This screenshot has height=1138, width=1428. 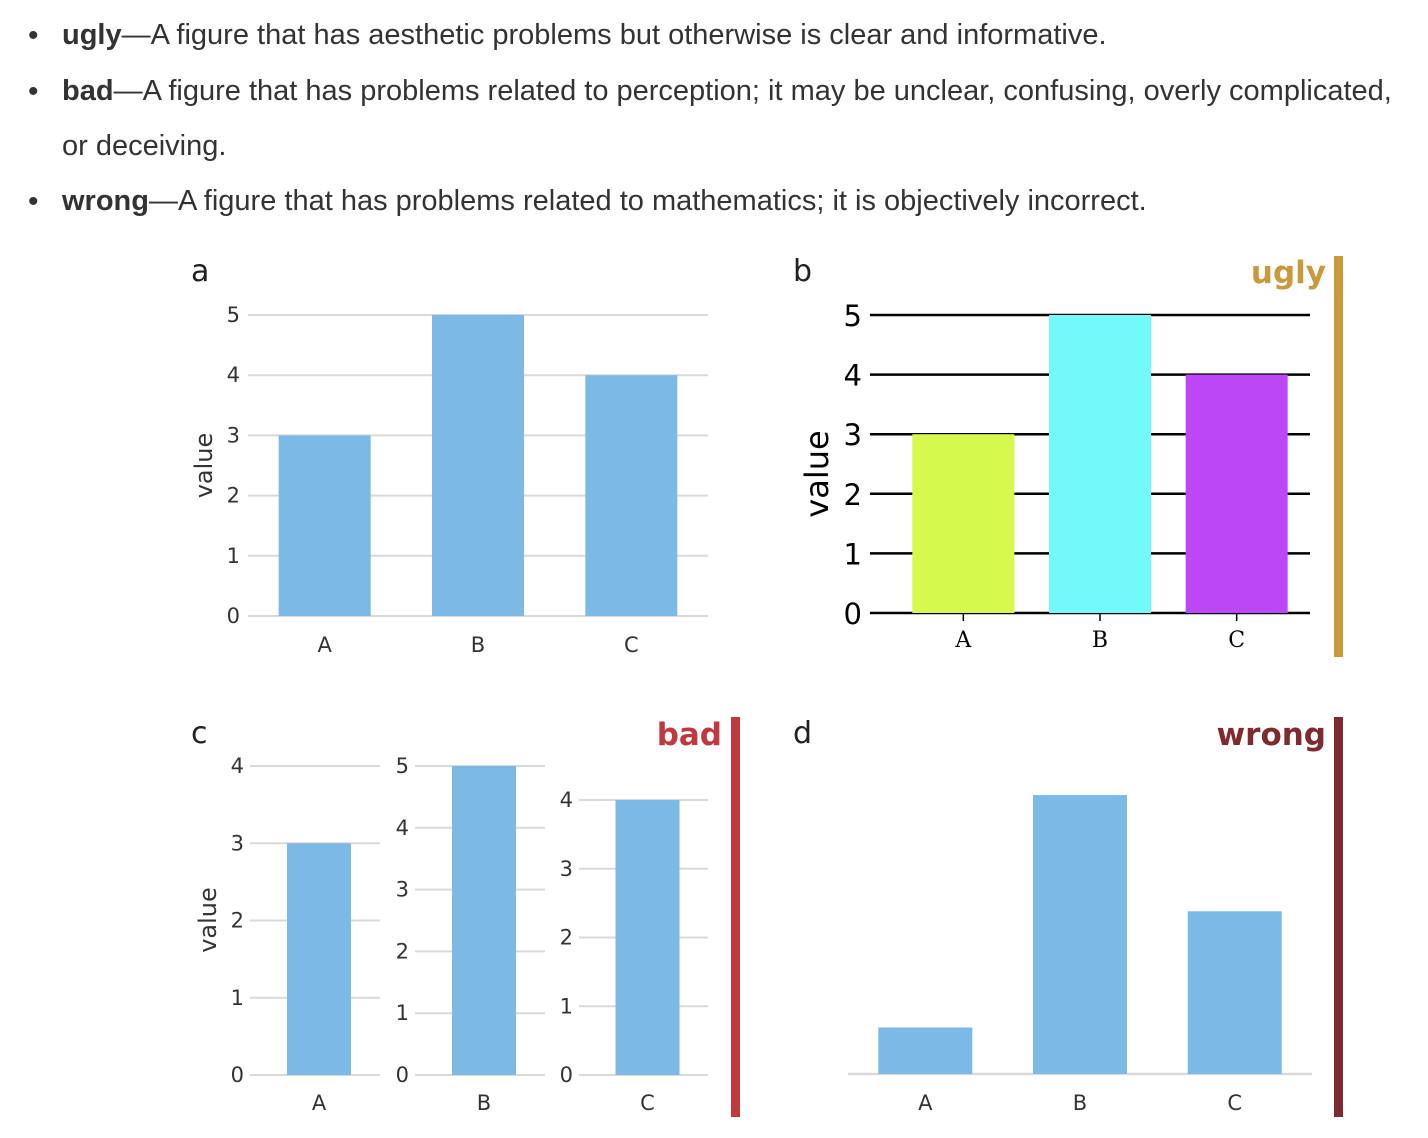 I want to click on definition-term: wrong, so click(x=105, y=201).